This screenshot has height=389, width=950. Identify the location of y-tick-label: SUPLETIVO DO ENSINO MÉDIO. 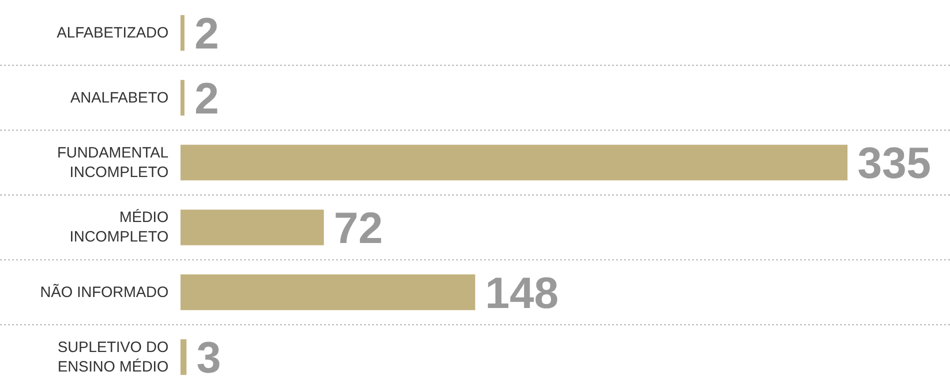
(113, 357).